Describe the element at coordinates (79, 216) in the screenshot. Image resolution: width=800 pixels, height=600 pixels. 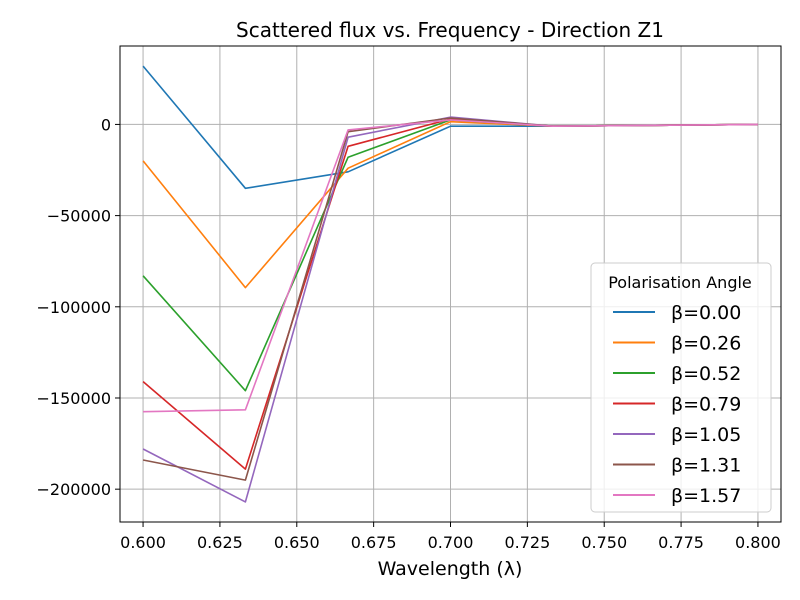
I see `y-tick-label: −50000` at that location.